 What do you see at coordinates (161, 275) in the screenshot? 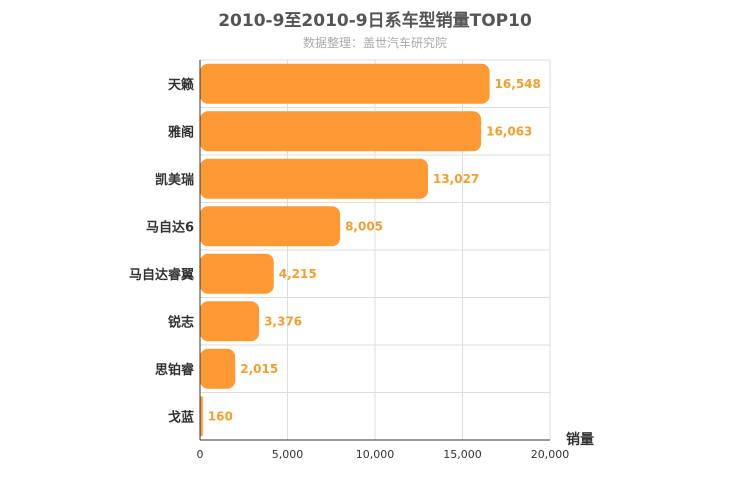
I see `category-label-4: 马自达睿翼` at bounding box center [161, 275].